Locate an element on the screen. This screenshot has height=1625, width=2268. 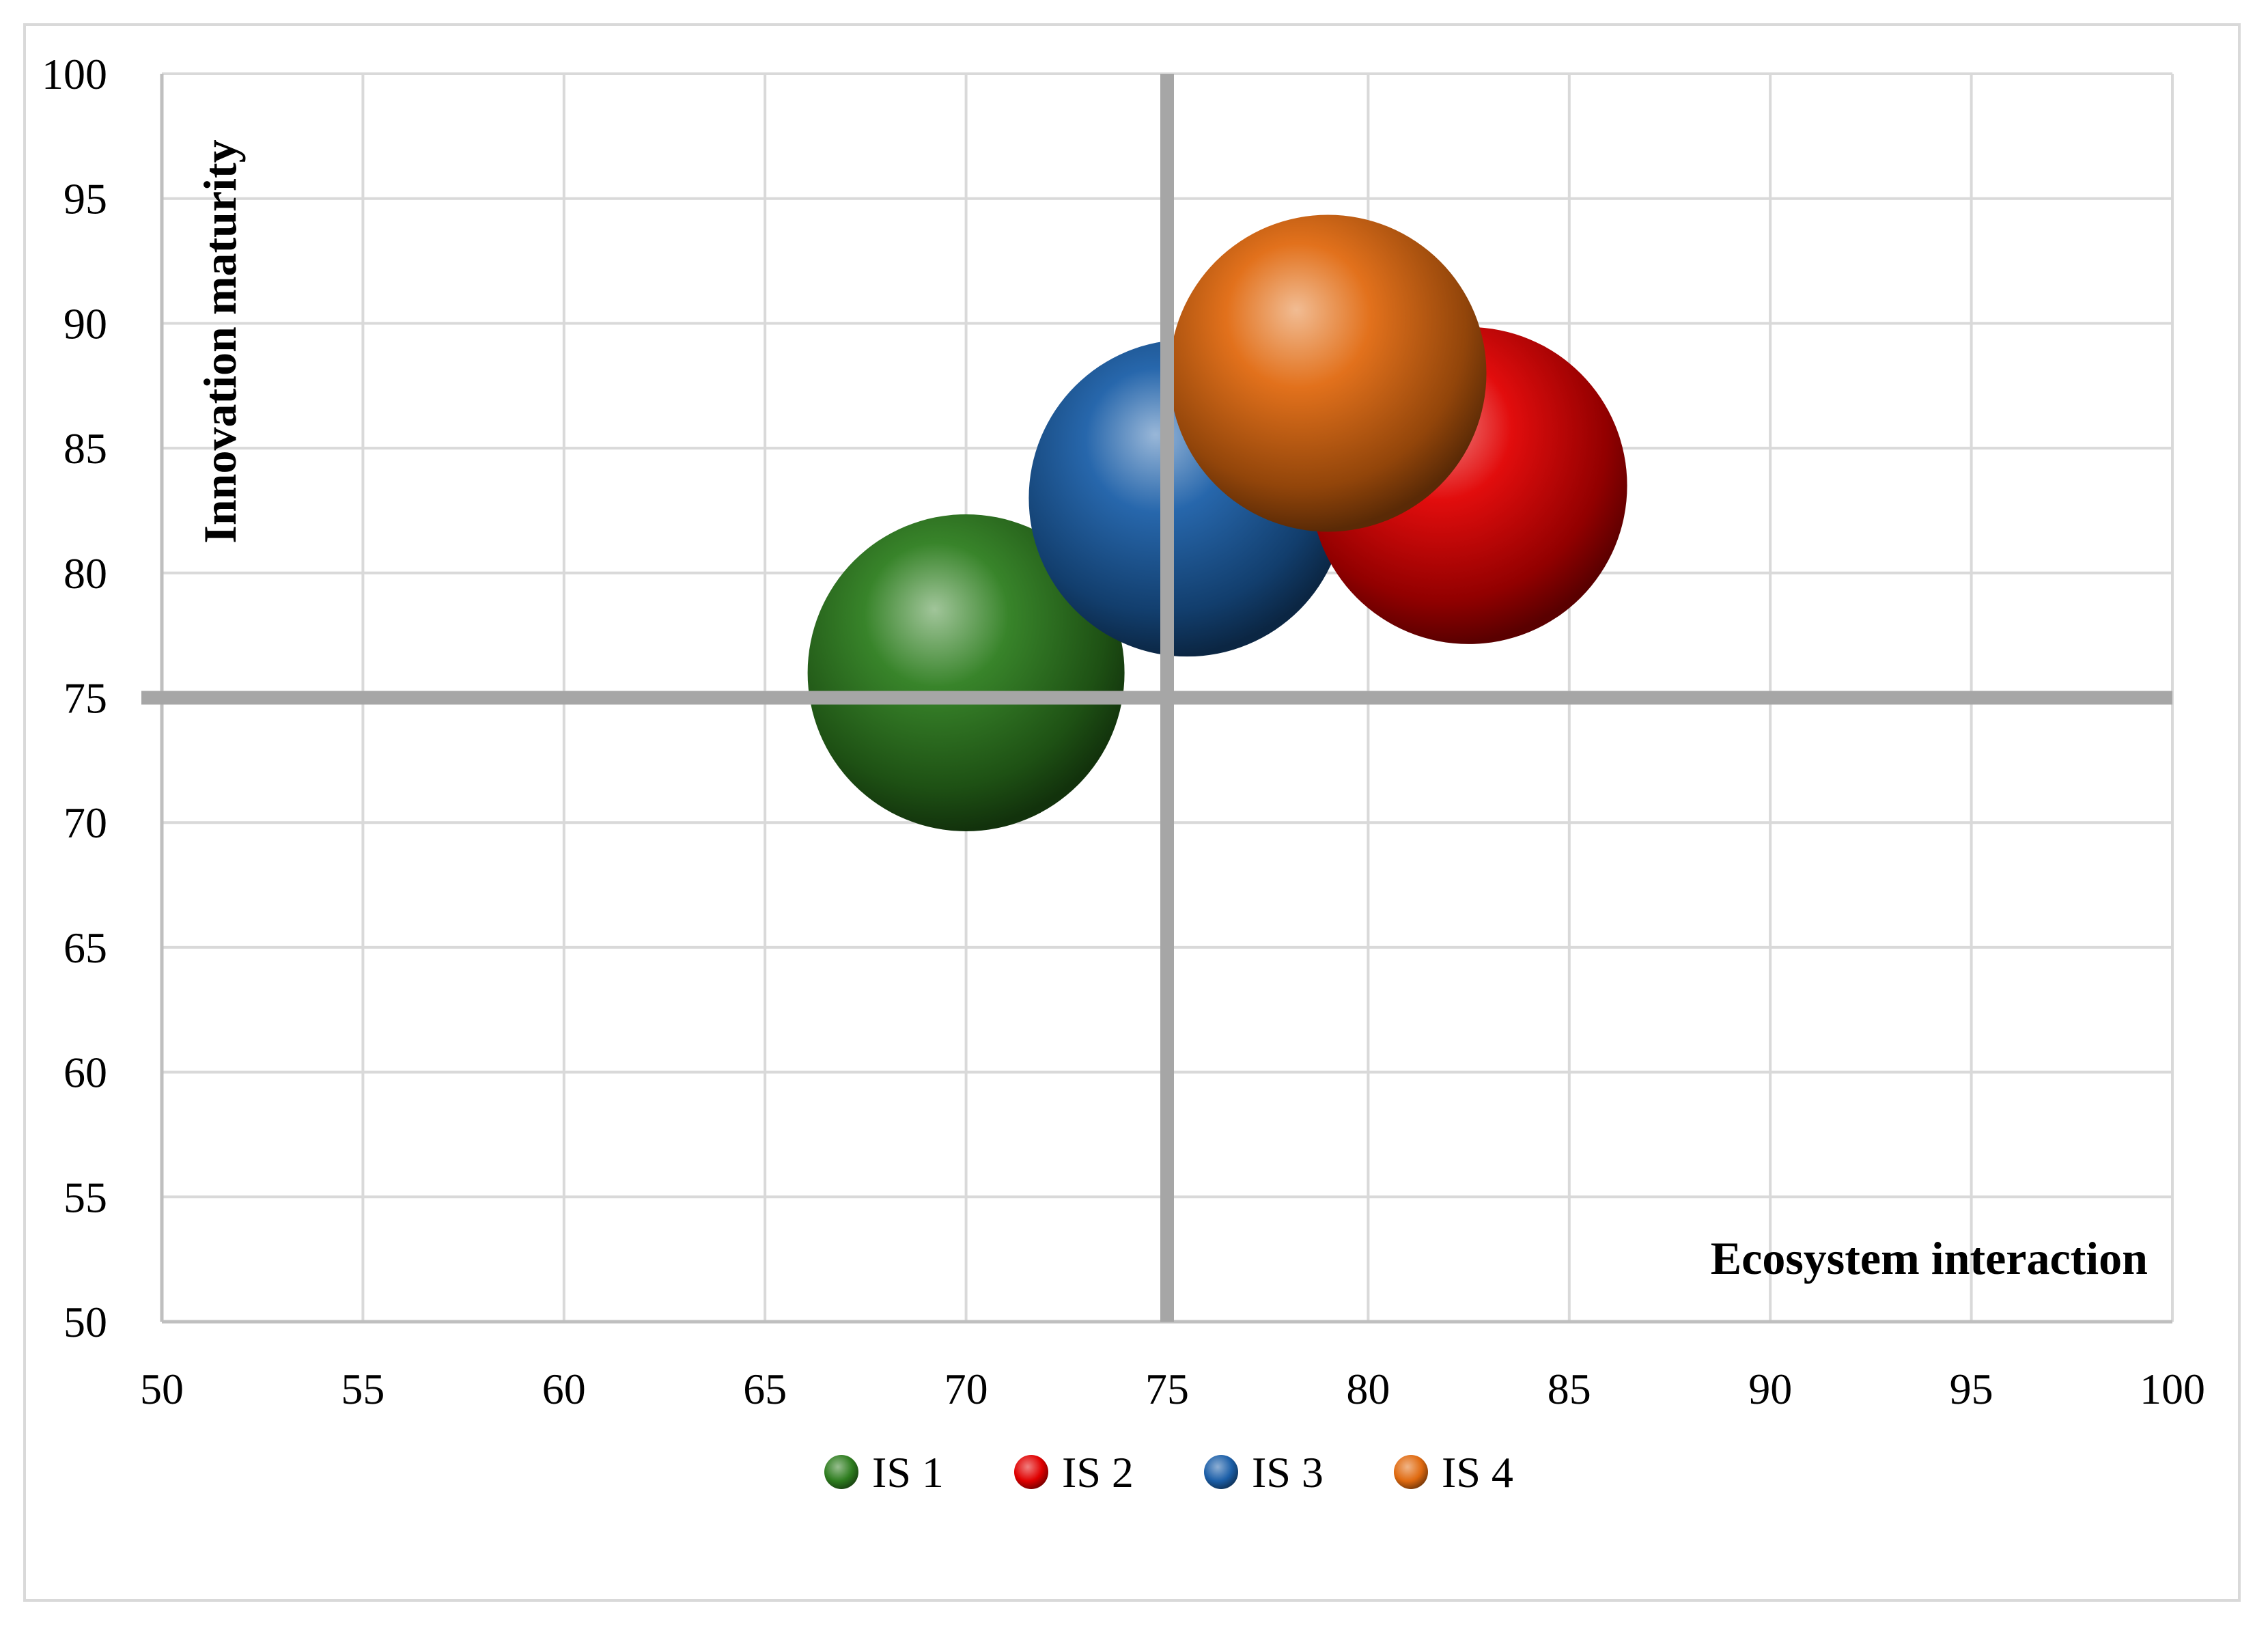
bubbles is located at coordinates (1217, 522).